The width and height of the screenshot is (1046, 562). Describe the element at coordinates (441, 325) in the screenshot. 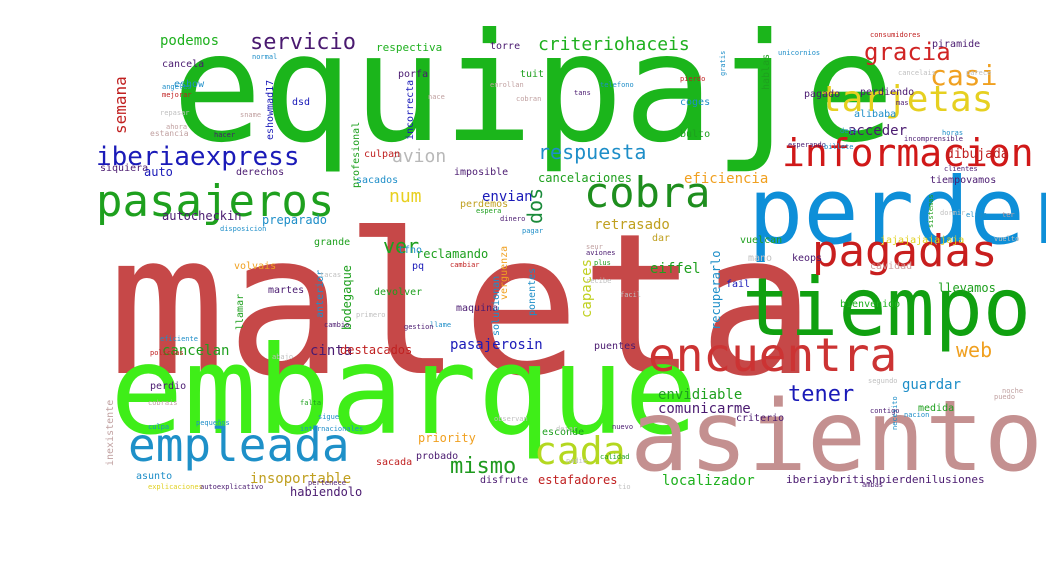

I see `cloud-word: llame` at that location.